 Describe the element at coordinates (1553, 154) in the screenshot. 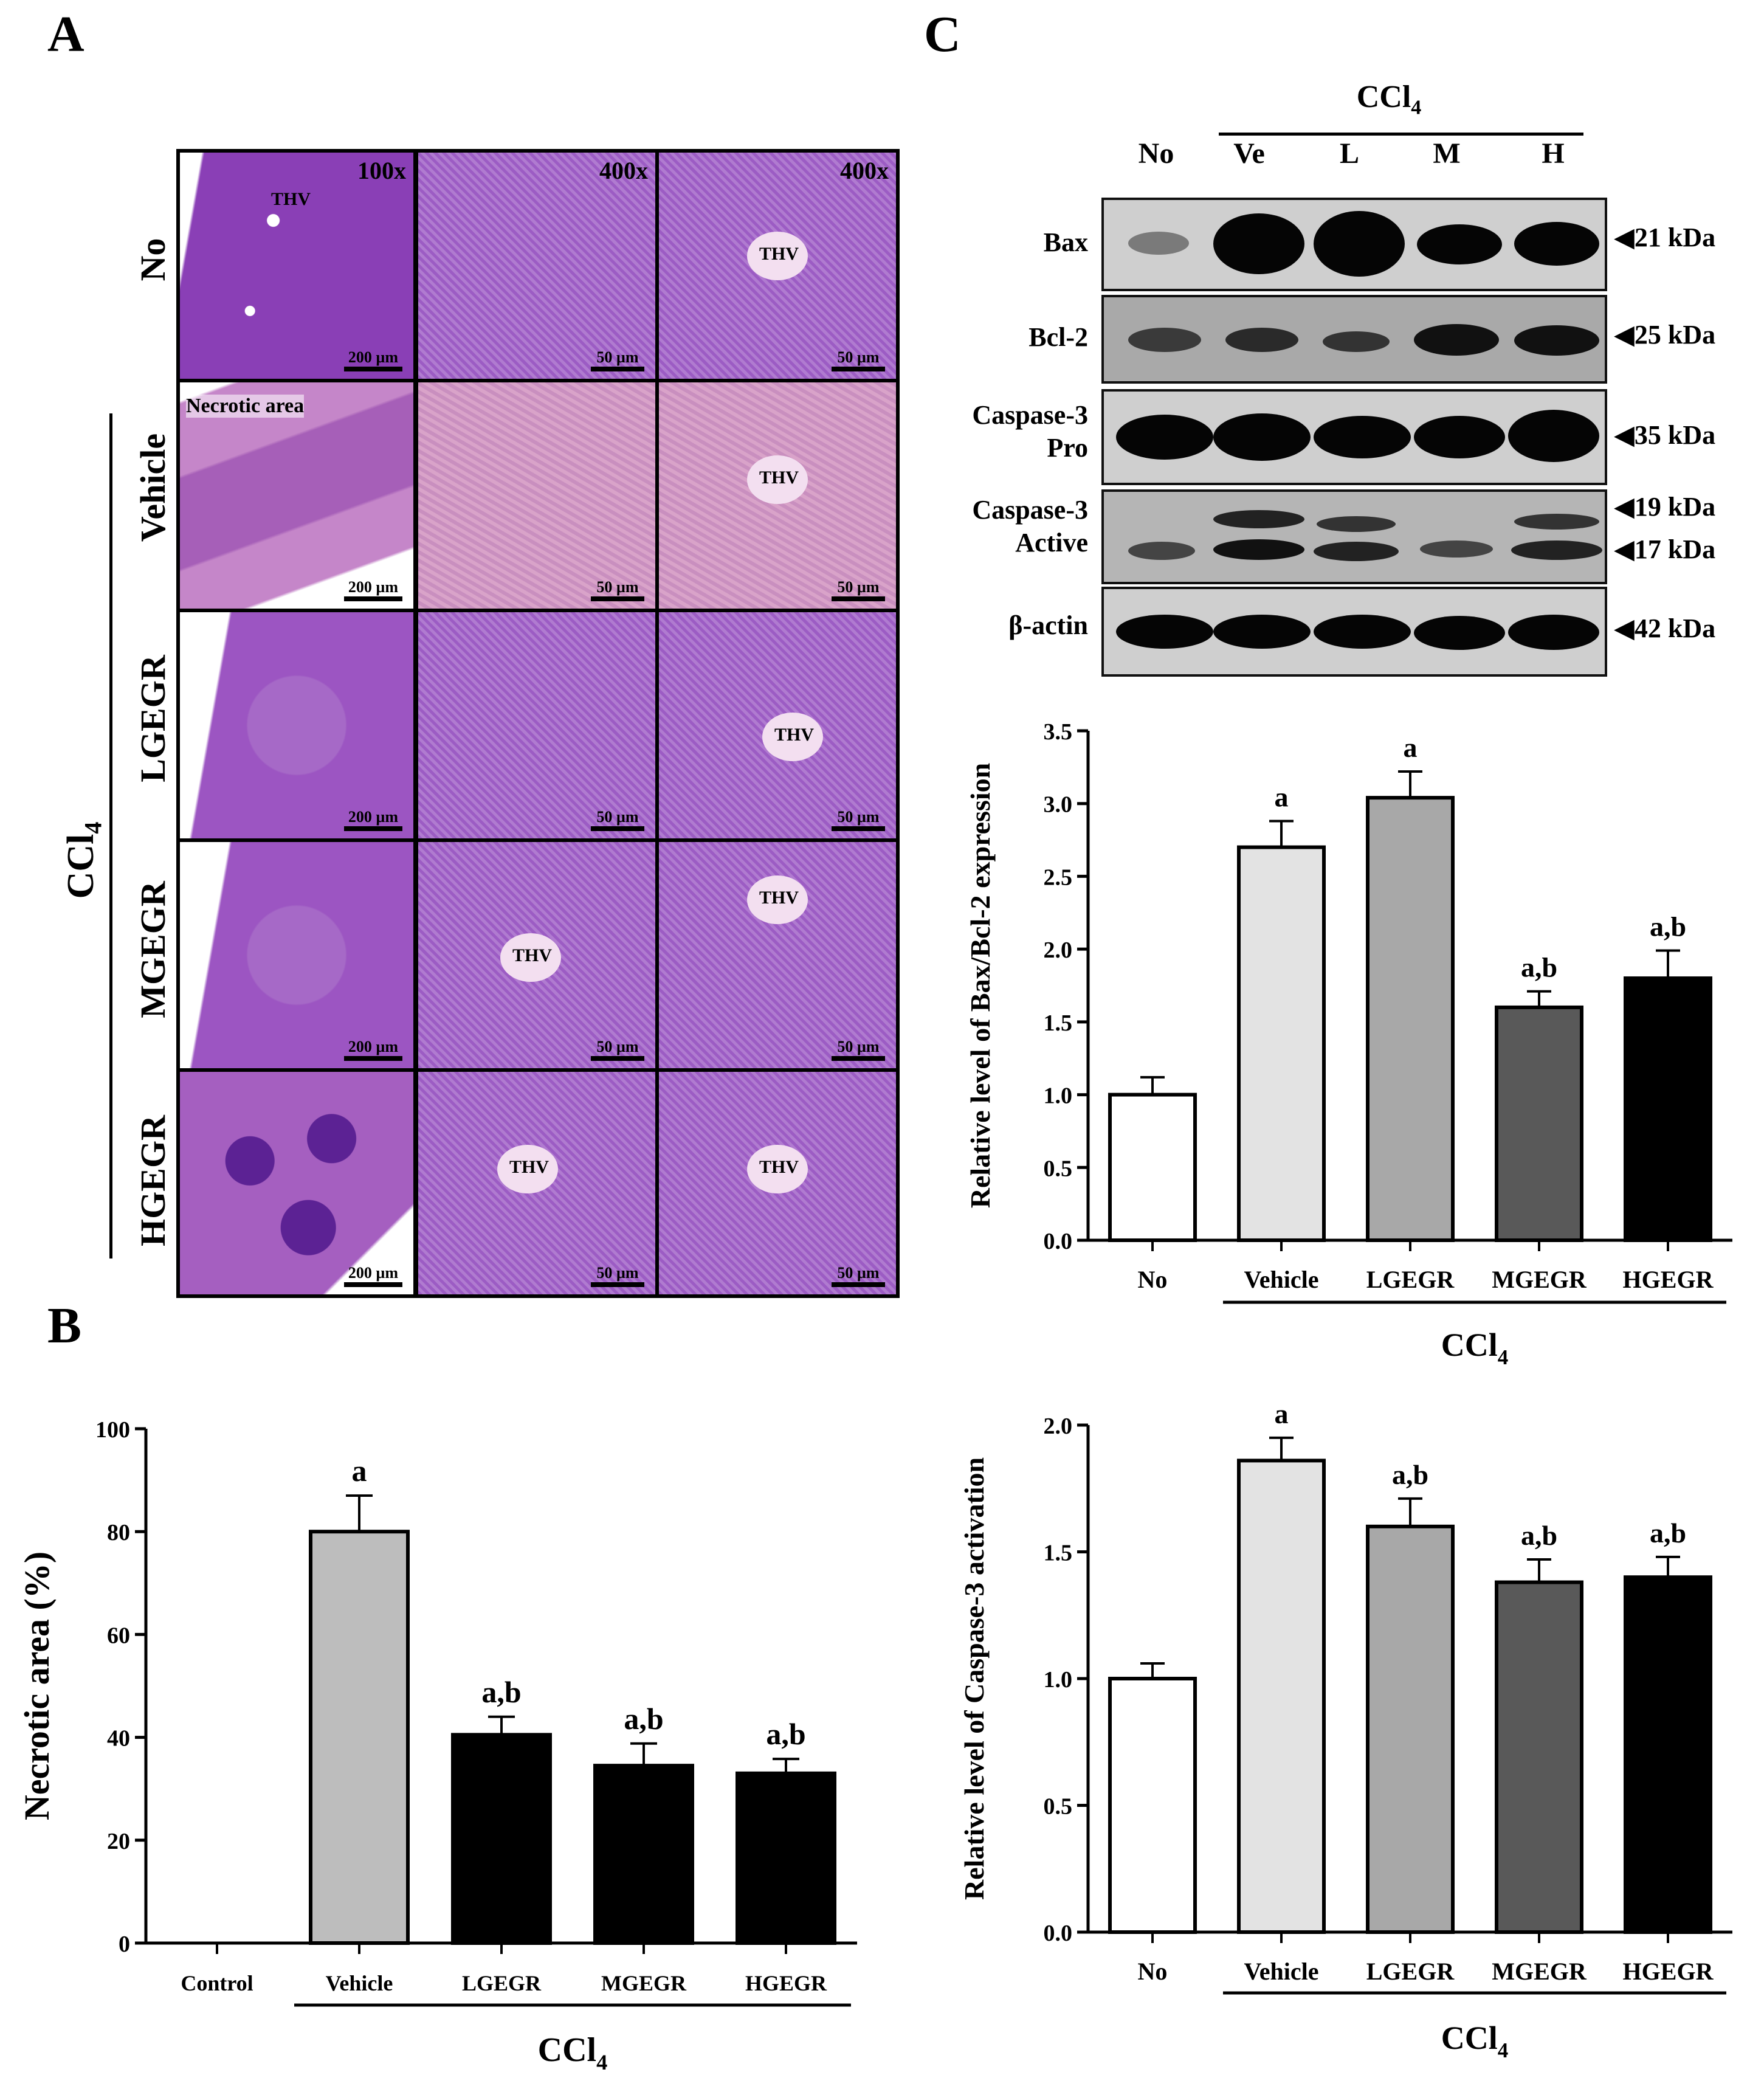

I see `blot-lane-h: H` at that location.